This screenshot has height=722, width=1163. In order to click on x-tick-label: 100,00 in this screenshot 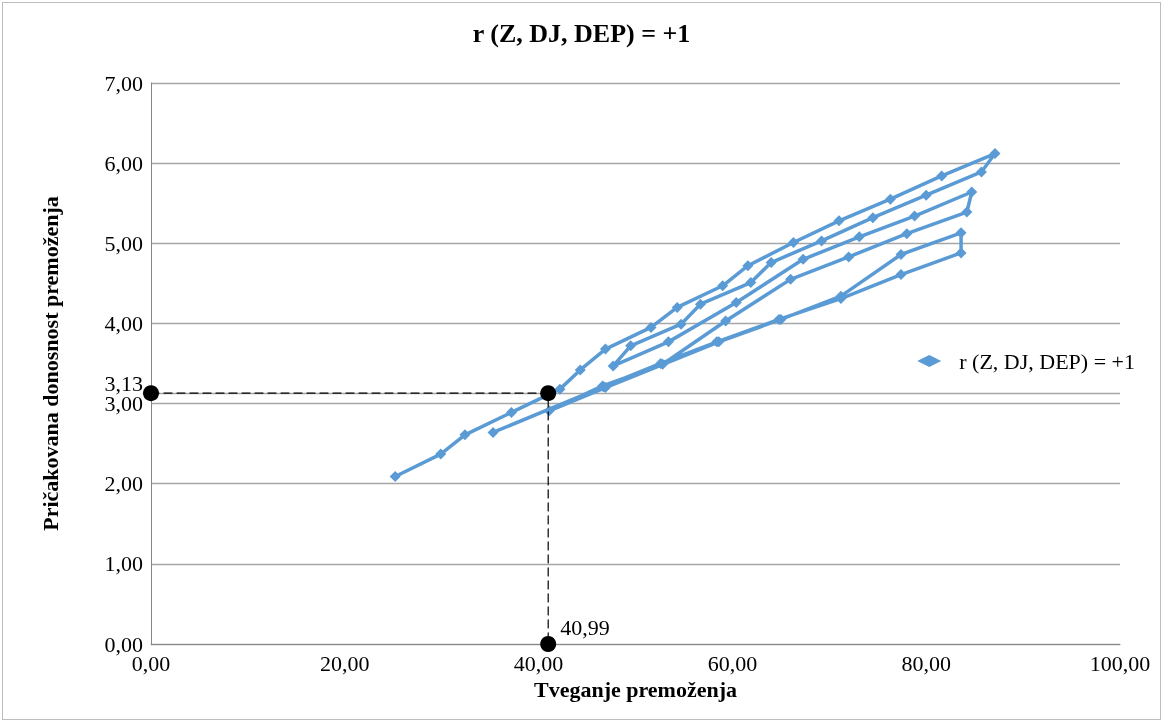, I will do `click(1120, 663)`.